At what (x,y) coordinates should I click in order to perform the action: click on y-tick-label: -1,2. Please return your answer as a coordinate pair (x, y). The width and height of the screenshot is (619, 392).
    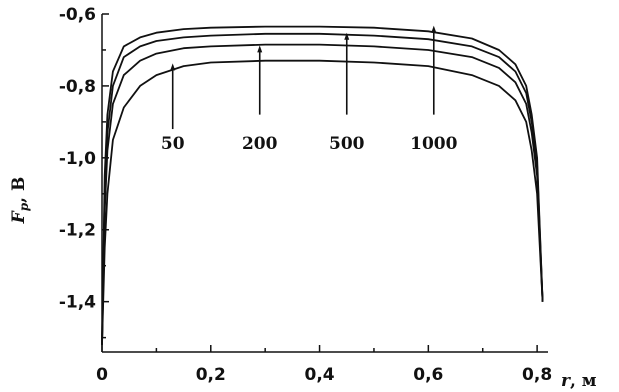
    Looking at the image, I should click on (77, 231).